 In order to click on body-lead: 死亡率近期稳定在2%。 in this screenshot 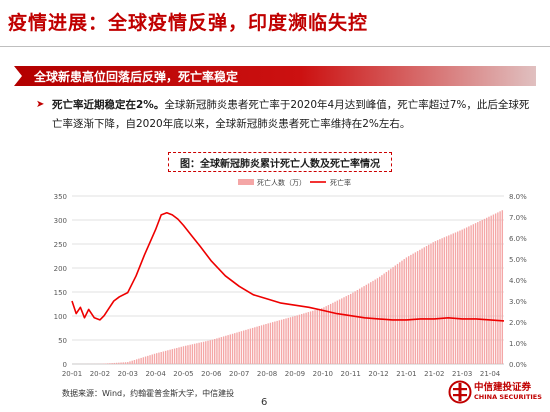, I will do `click(108, 105)`.